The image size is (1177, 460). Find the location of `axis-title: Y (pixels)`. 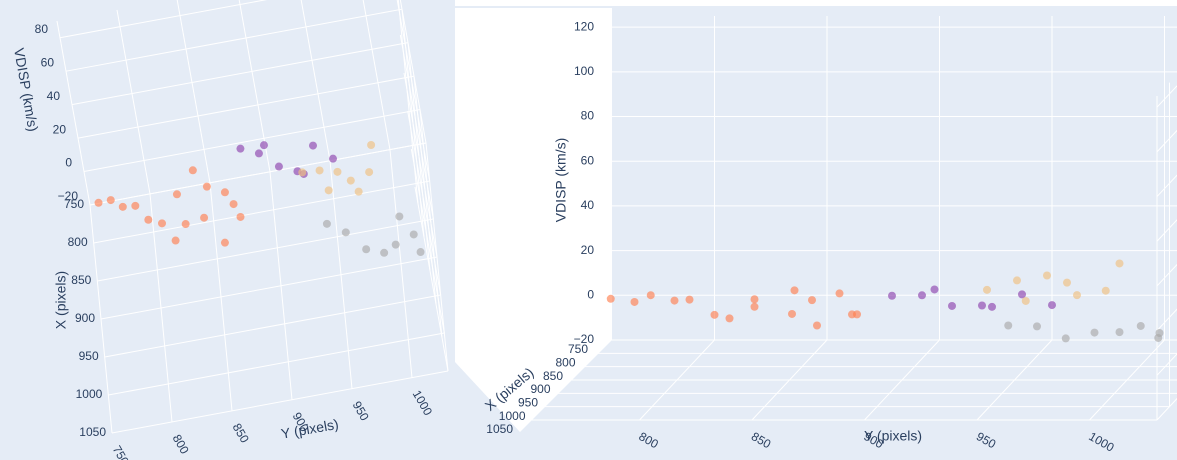

axis-title: Y (pixels) is located at coordinates (893, 436).